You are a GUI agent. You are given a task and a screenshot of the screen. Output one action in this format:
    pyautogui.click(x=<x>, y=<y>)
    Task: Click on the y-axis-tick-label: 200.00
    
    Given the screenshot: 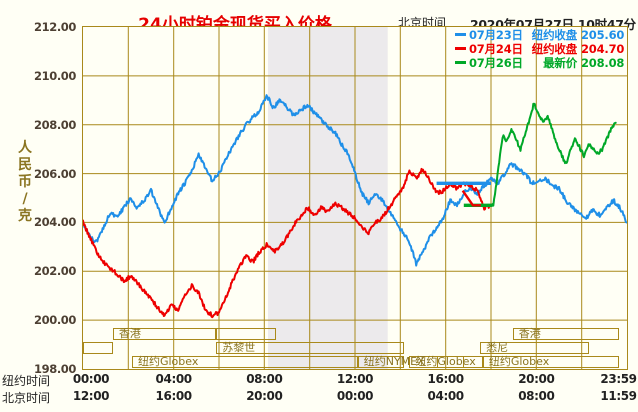 What is the action you would take?
    pyautogui.click(x=55, y=320)
    